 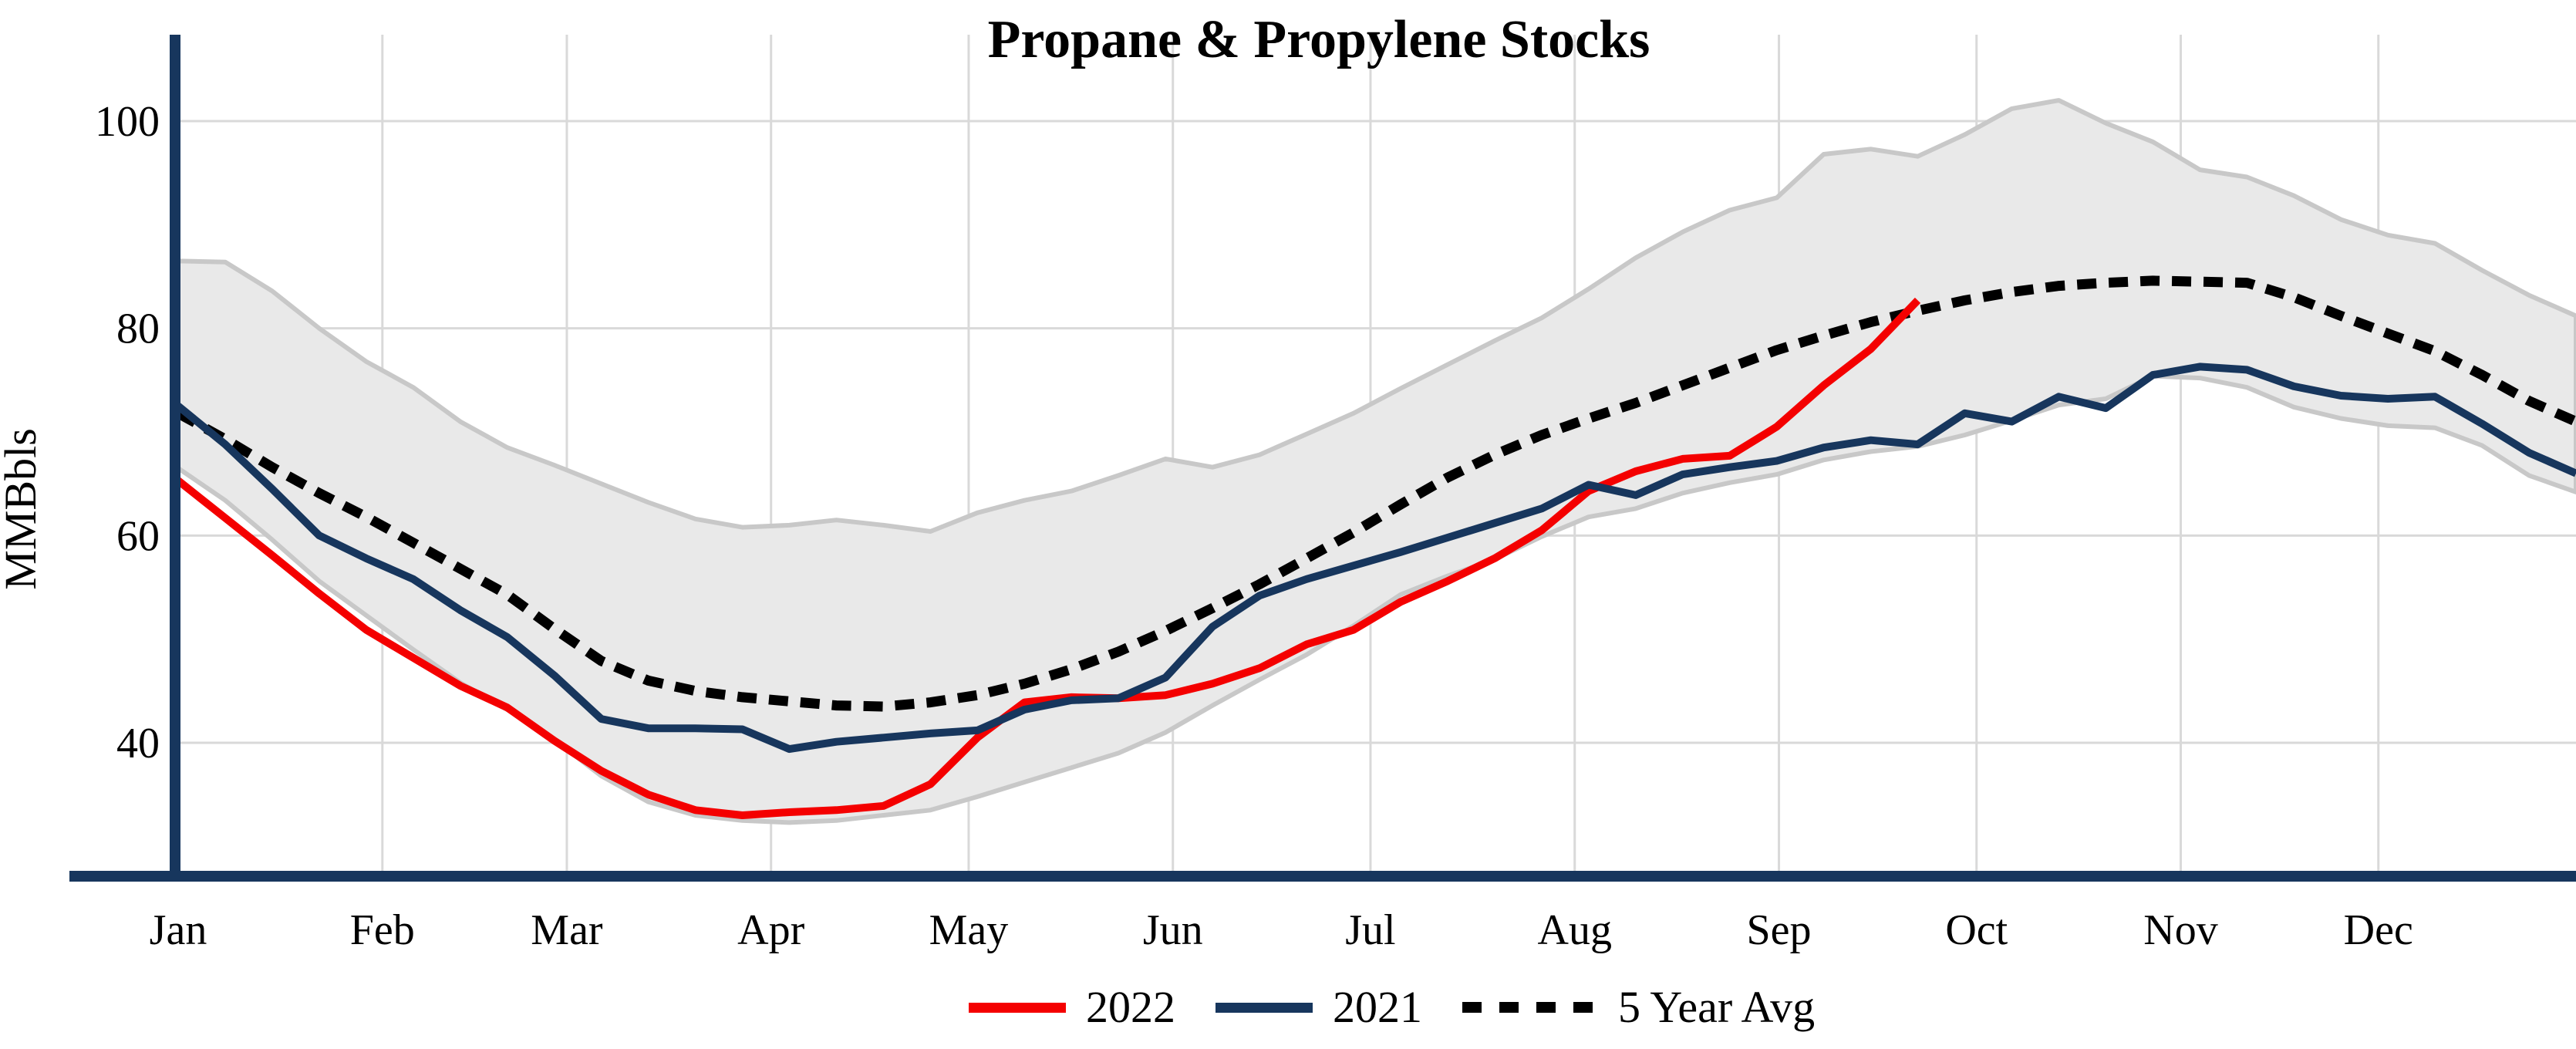 I want to click on x-tick-Dec: Dec, so click(x=2378, y=930).